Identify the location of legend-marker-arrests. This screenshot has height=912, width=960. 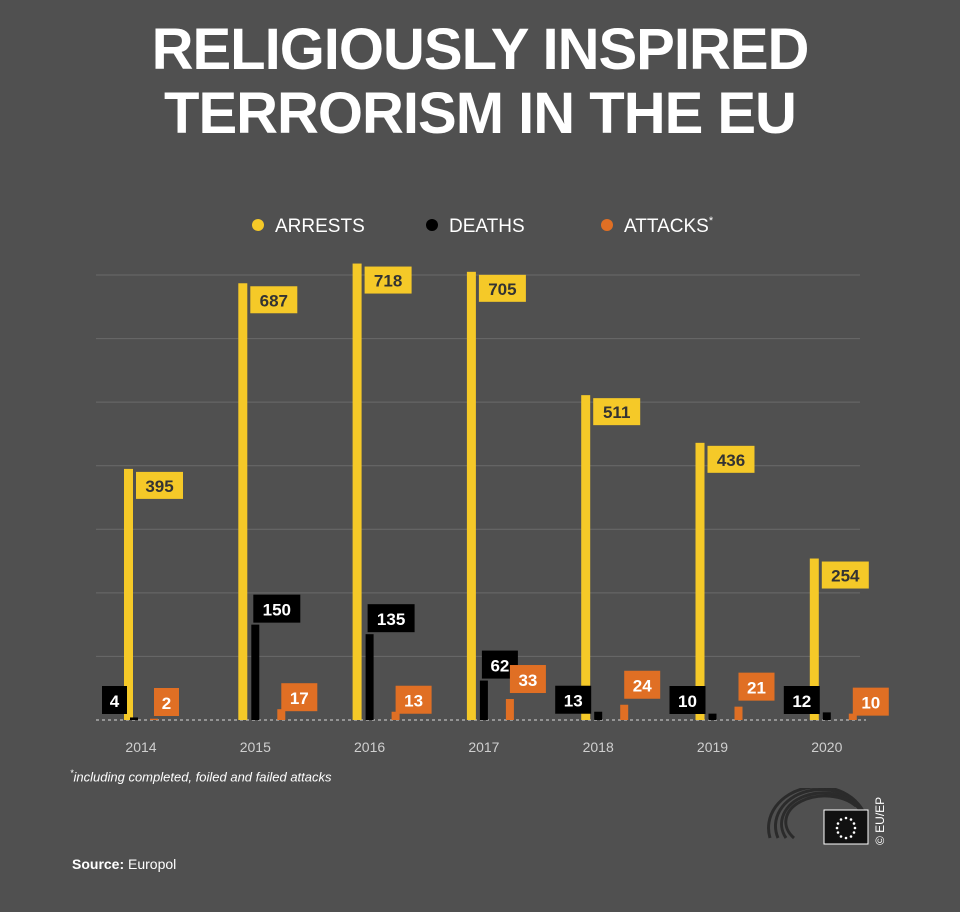
(258, 225).